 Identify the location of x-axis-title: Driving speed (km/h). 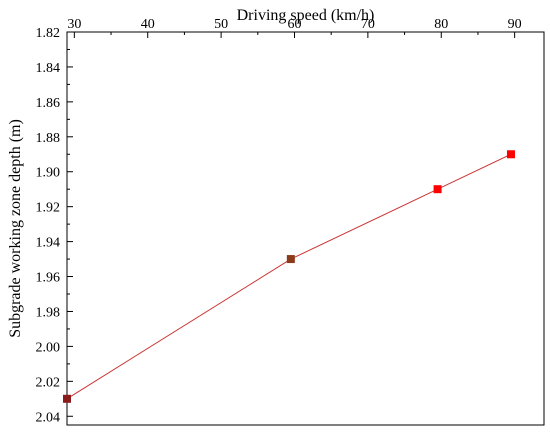
(306, 15).